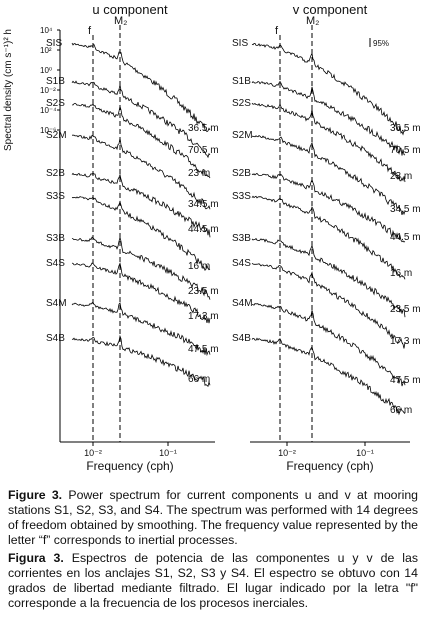 The height and width of the screenshot is (626, 426). I want to click on panel-title: u component, so click(130, 9).